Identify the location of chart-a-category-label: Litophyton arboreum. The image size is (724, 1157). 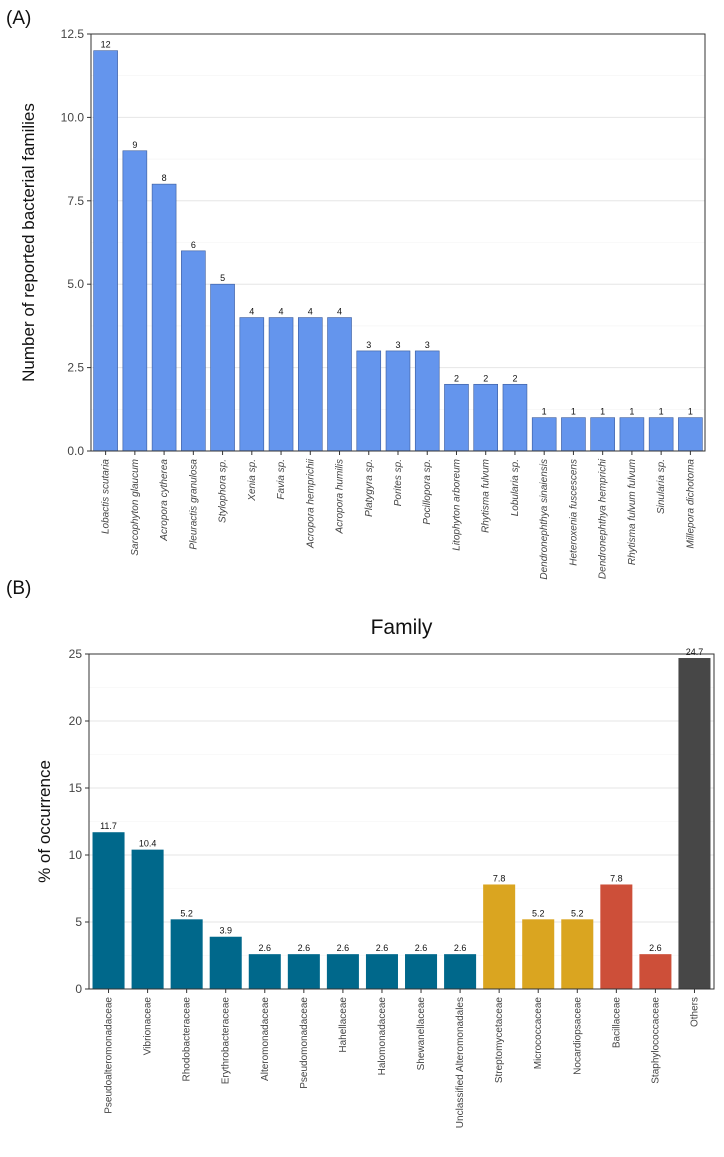
(456, 505).